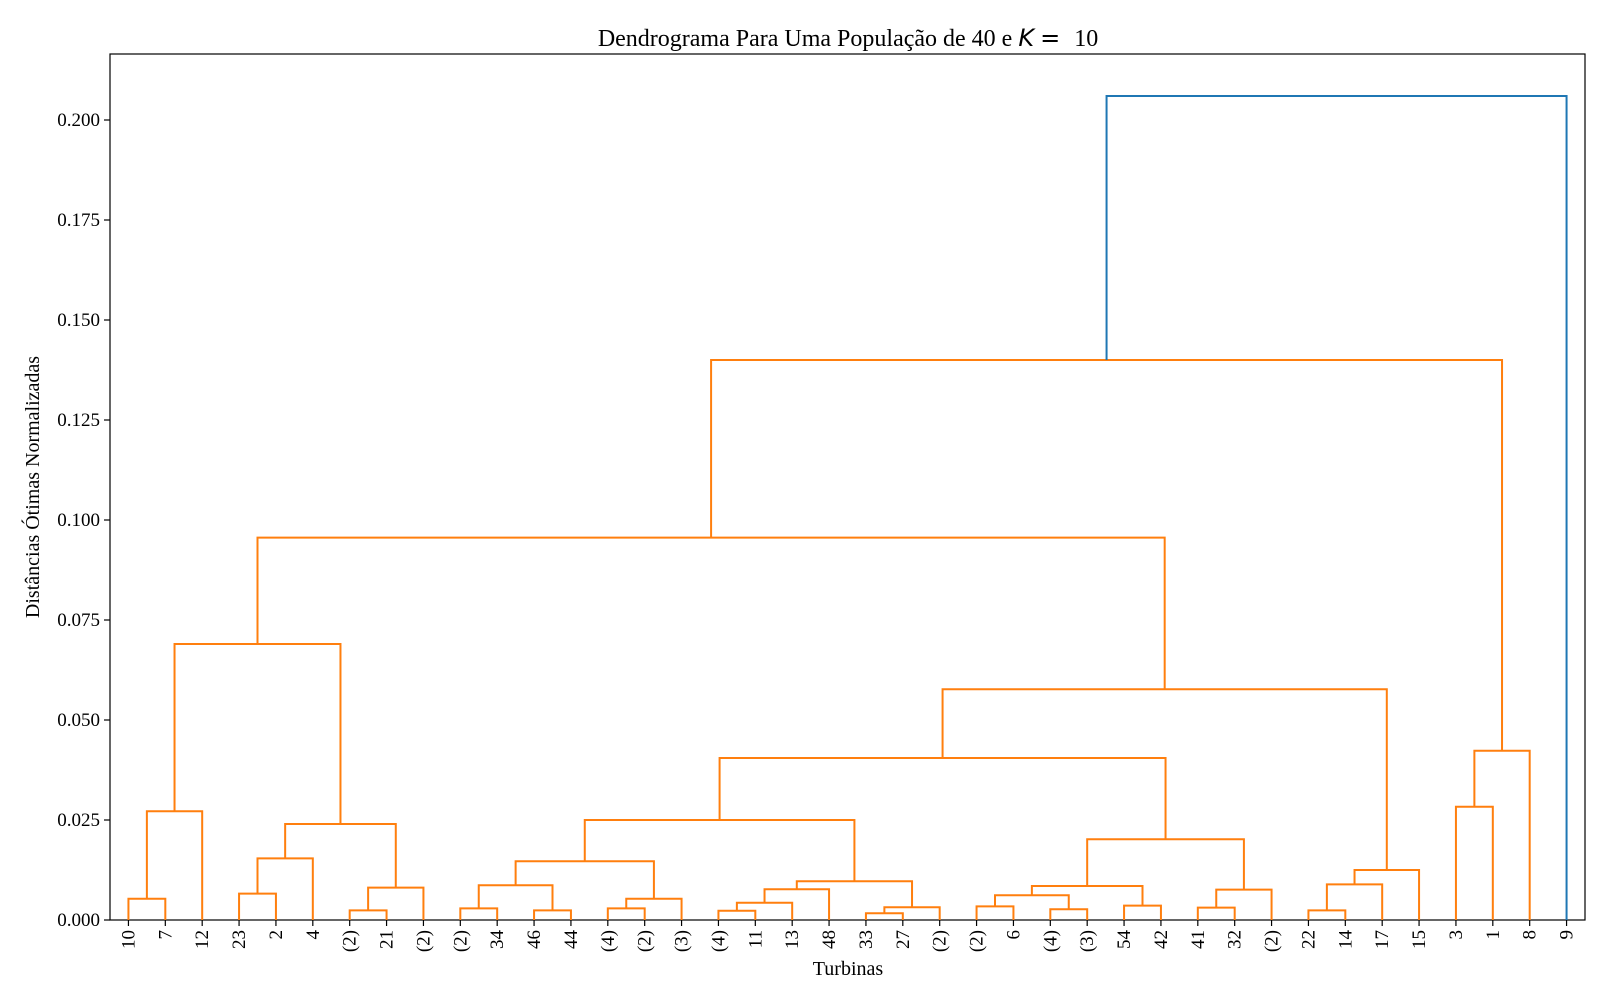 The image size is (1600, 1000). Describe the element at coordinates (313, 935) in the screenshot. I see `leaf-label: 4` at that location.